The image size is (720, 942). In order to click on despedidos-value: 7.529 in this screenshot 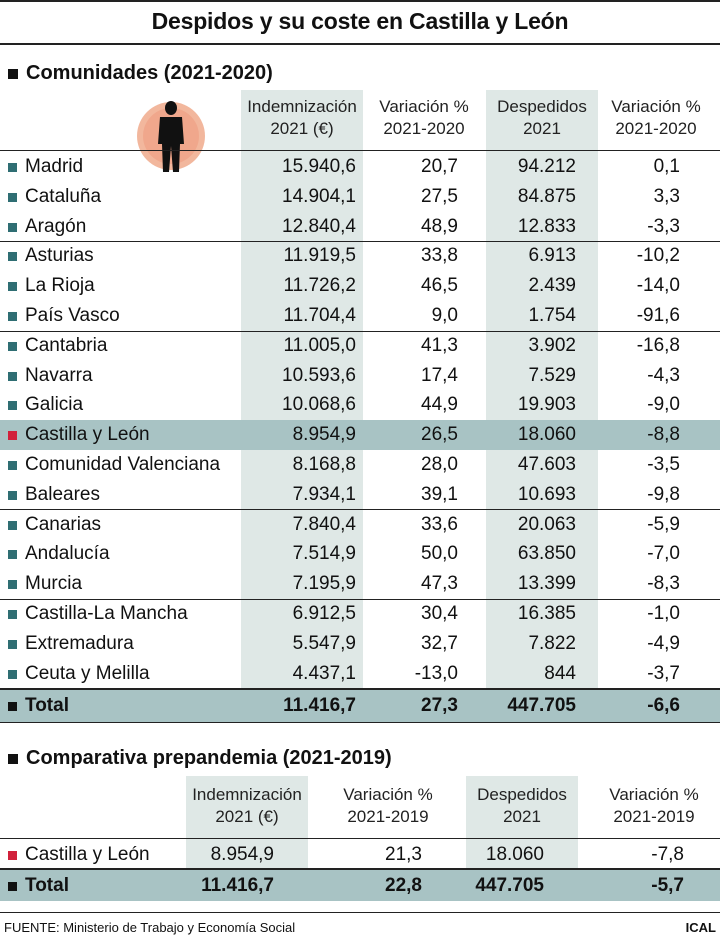, I will do `click(552, 375)`.